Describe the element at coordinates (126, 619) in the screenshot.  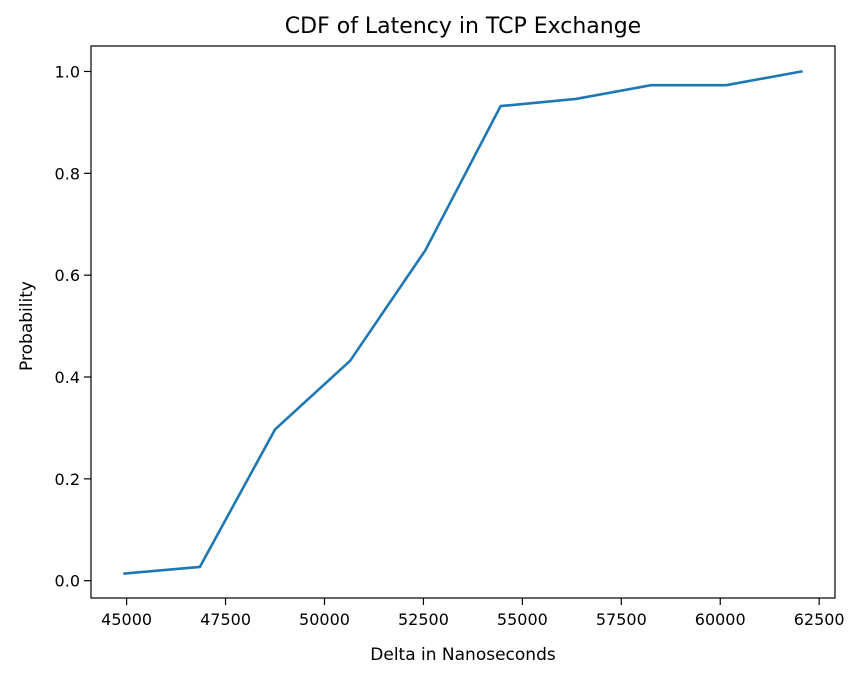
I see `x-tick-label: 45000` at that location.